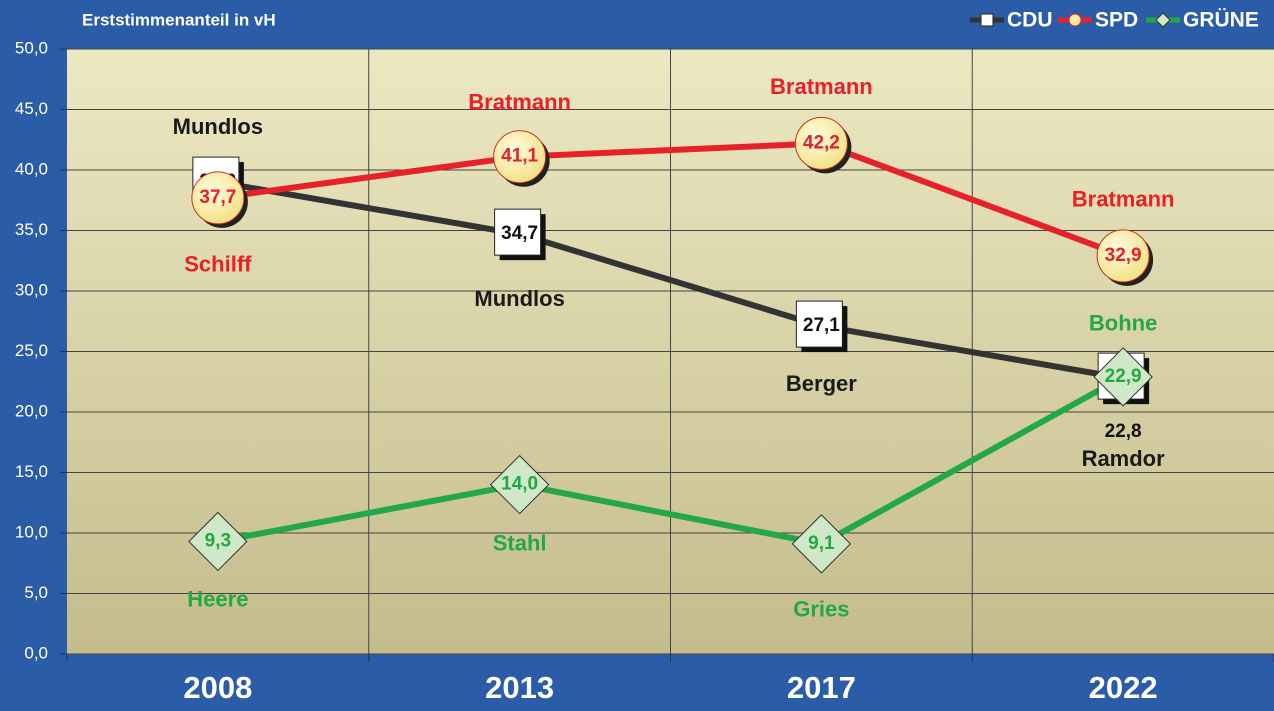 The width and height of the screenshot is (1274, 711). Describe the element at coordinates (31, 471) in the screenshot. I see `y-tick-label: 15,0` at that location.